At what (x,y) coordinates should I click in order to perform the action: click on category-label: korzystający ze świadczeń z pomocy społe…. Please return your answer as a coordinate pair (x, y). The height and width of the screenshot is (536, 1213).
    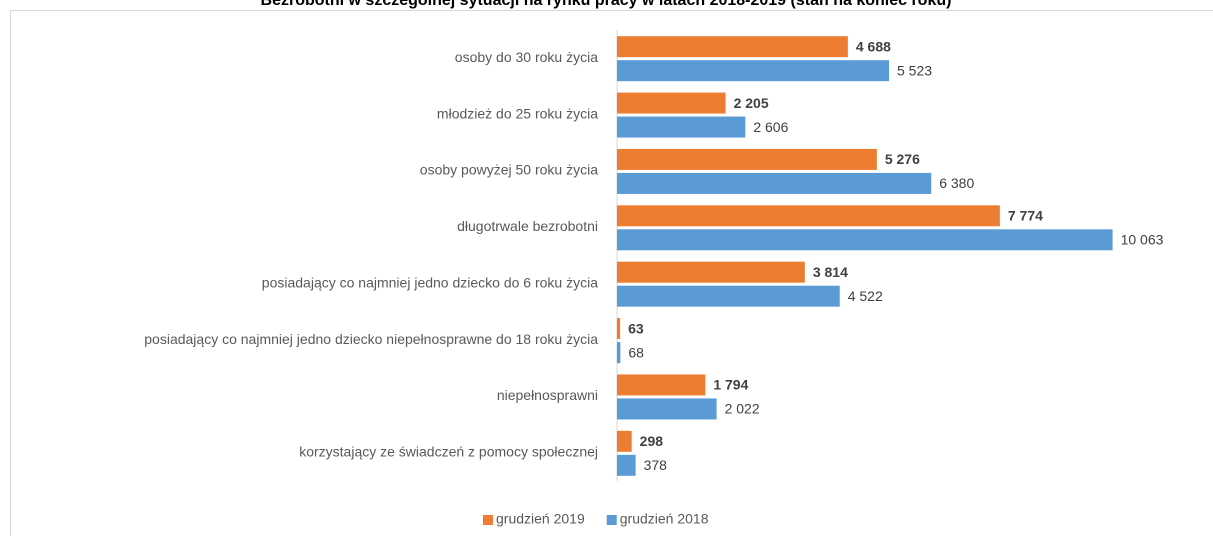
    Looking at the image, I should click on (448, 452).